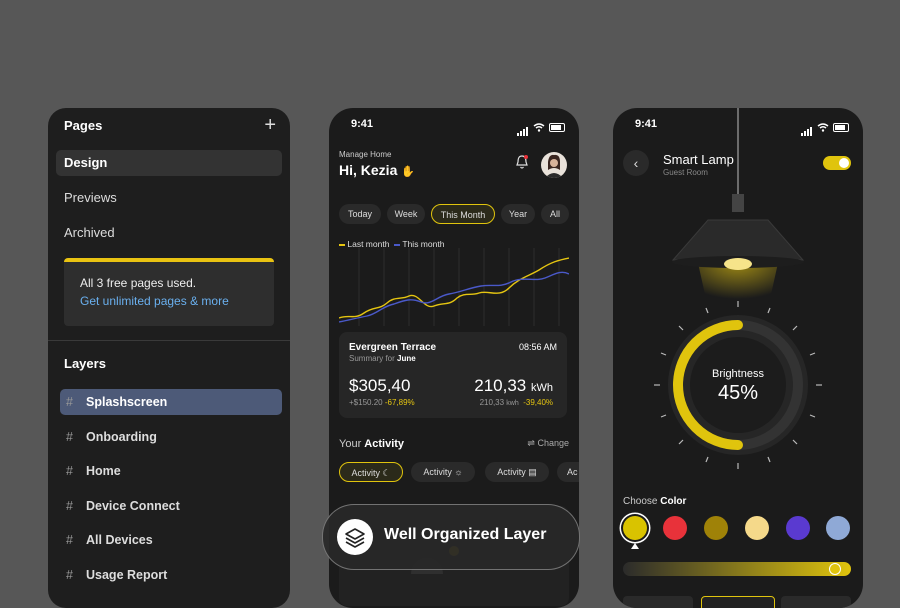 Image resolution: width=900 pixels, height=608 pixels. What do you see at coordinates (171, 471) in the screenshot?
I see `layer-item-home: # Home` at bounding box center [171, 471].